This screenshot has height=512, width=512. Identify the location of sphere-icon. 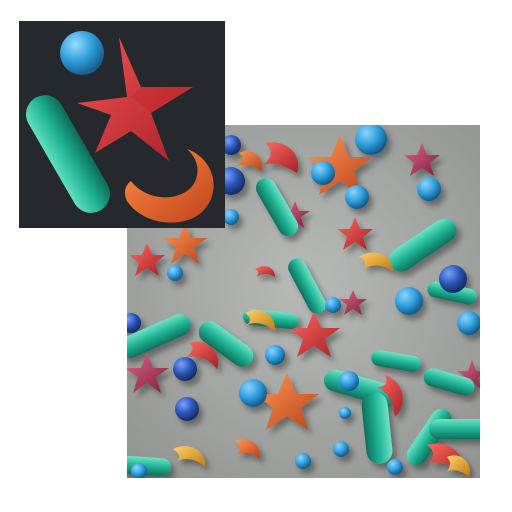
(82, 53).